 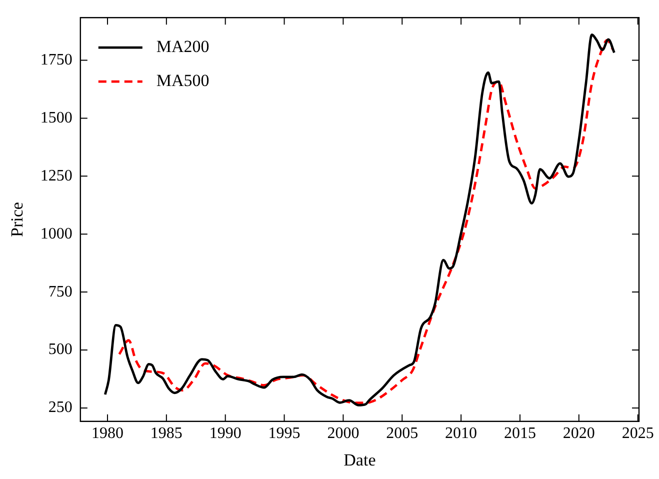 What do you see at coordinates (360, 460) in the screenshot?
I see `x-axis-title: Date` at bounding box center [360, 460].